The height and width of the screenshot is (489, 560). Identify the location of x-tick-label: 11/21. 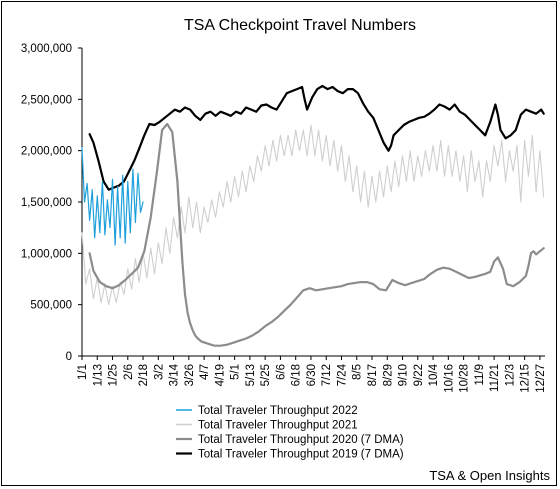
(495, 378).